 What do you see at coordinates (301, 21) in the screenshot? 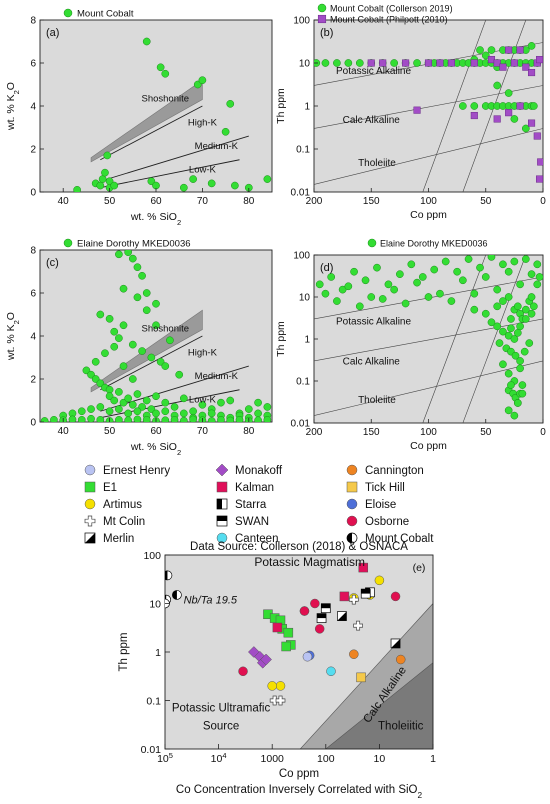
I see `panel-b-y-tick-label: 100` at bounding box center [301, 21].